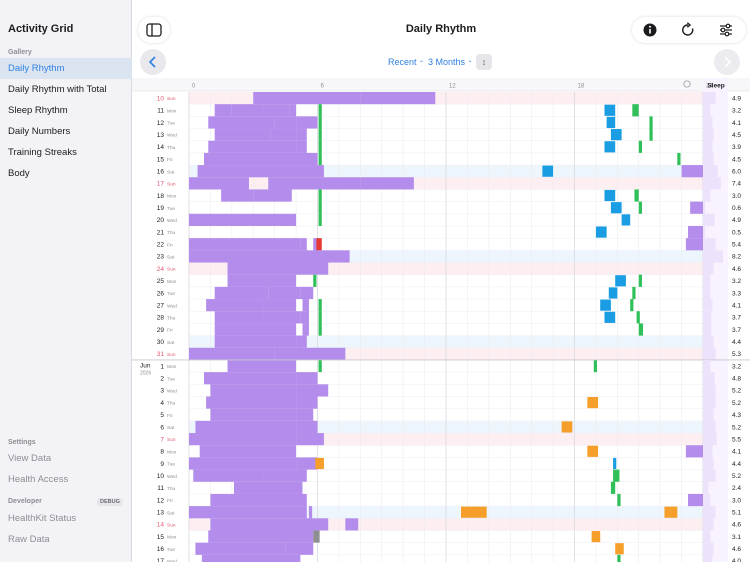 The image size is (750, 562). What do you see at coordinates (736, 171) in the screenshot?
I see `sleep-total-value: 6.0` at bounding box center [736, 171].